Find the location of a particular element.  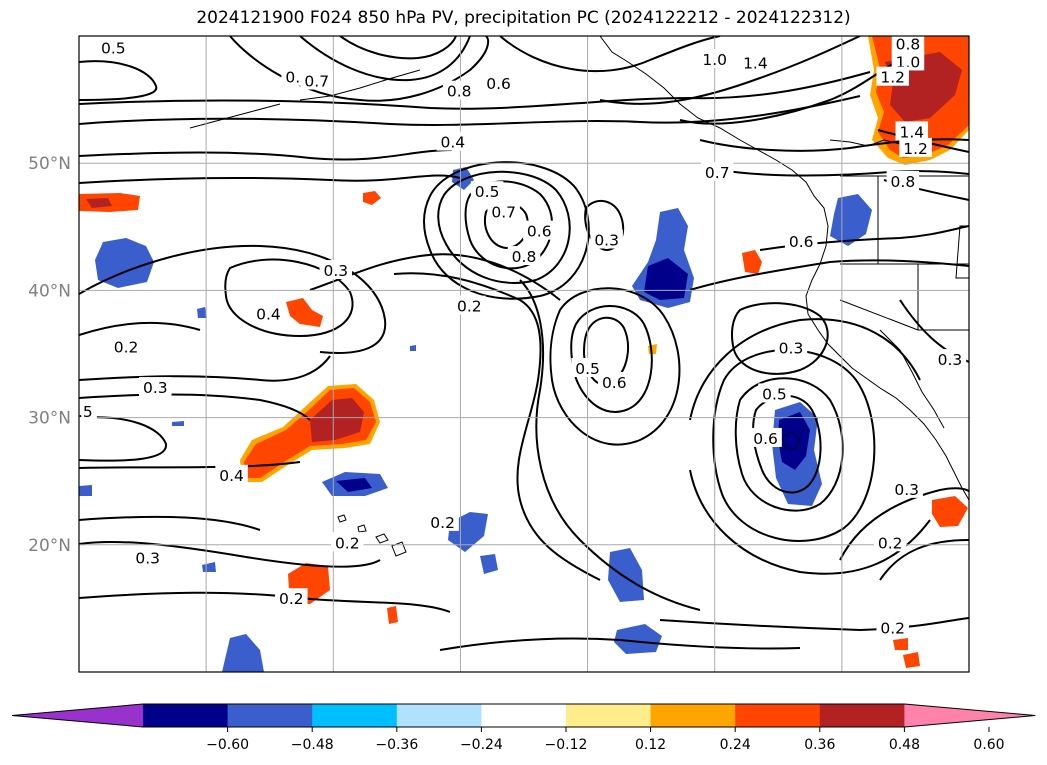

latitude-labels: 50°N 40°N 30°N 20°N is located at coordinates (49, 355).